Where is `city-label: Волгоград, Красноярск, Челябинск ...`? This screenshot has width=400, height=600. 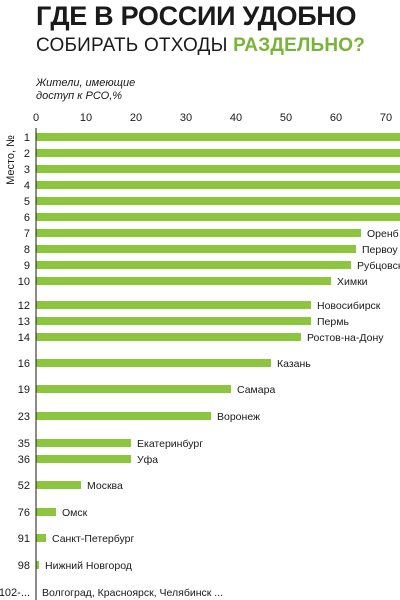
city-label: Волгоград, Красноярск, Челябинск ... is located at coordinates (132, 593).